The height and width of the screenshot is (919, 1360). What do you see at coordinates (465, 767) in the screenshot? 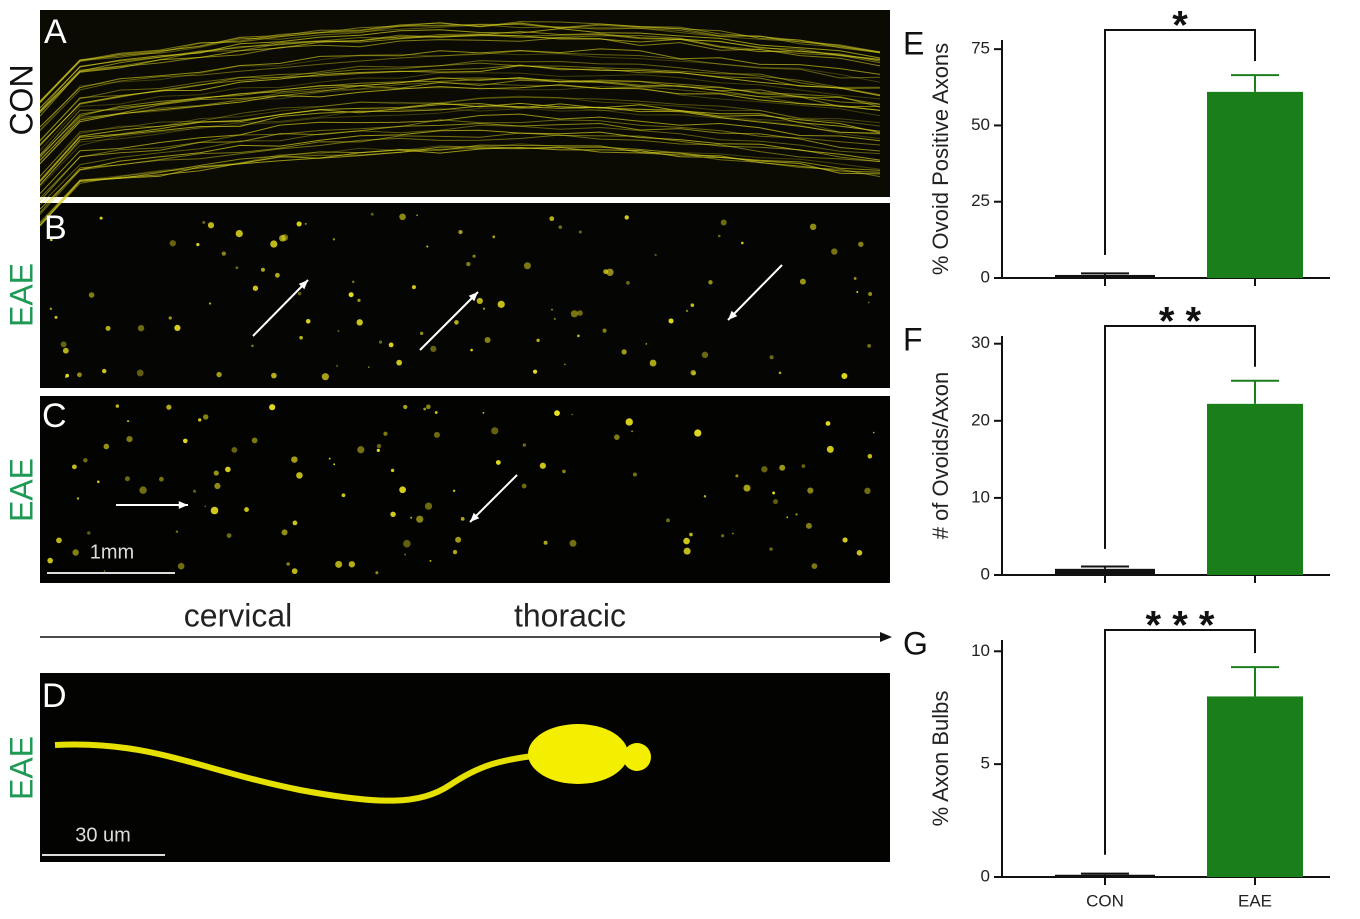
I see `panel-d-image` at bounding box center [465, 767].